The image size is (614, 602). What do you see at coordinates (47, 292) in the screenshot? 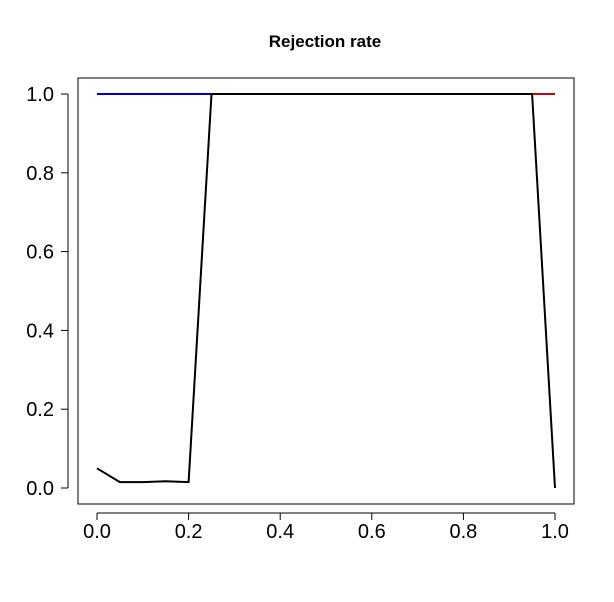
I see `y-axis: 0.0 0.2 0.4 0.6 0.8 1.0` at bounding box center [47, 292].